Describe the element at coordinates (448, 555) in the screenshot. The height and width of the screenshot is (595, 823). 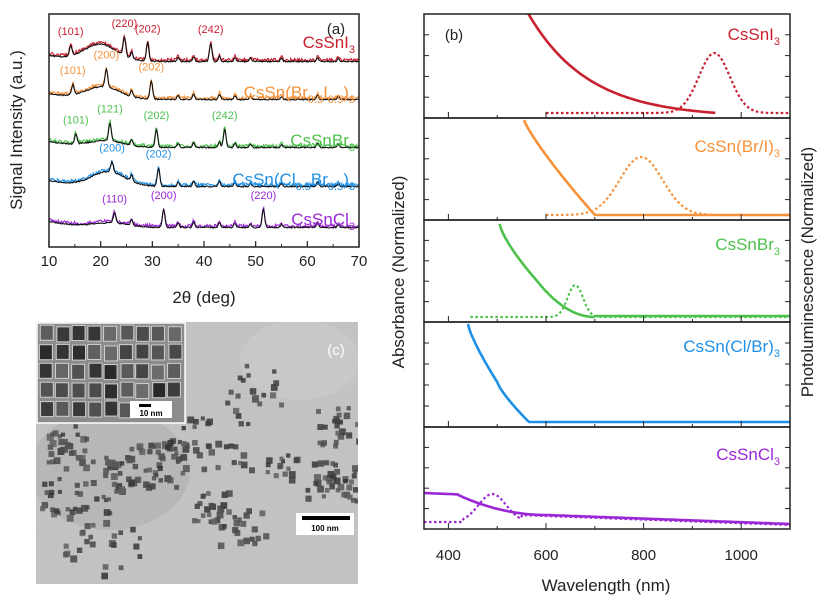
I see `panel-b-xtick: 400` at that location.